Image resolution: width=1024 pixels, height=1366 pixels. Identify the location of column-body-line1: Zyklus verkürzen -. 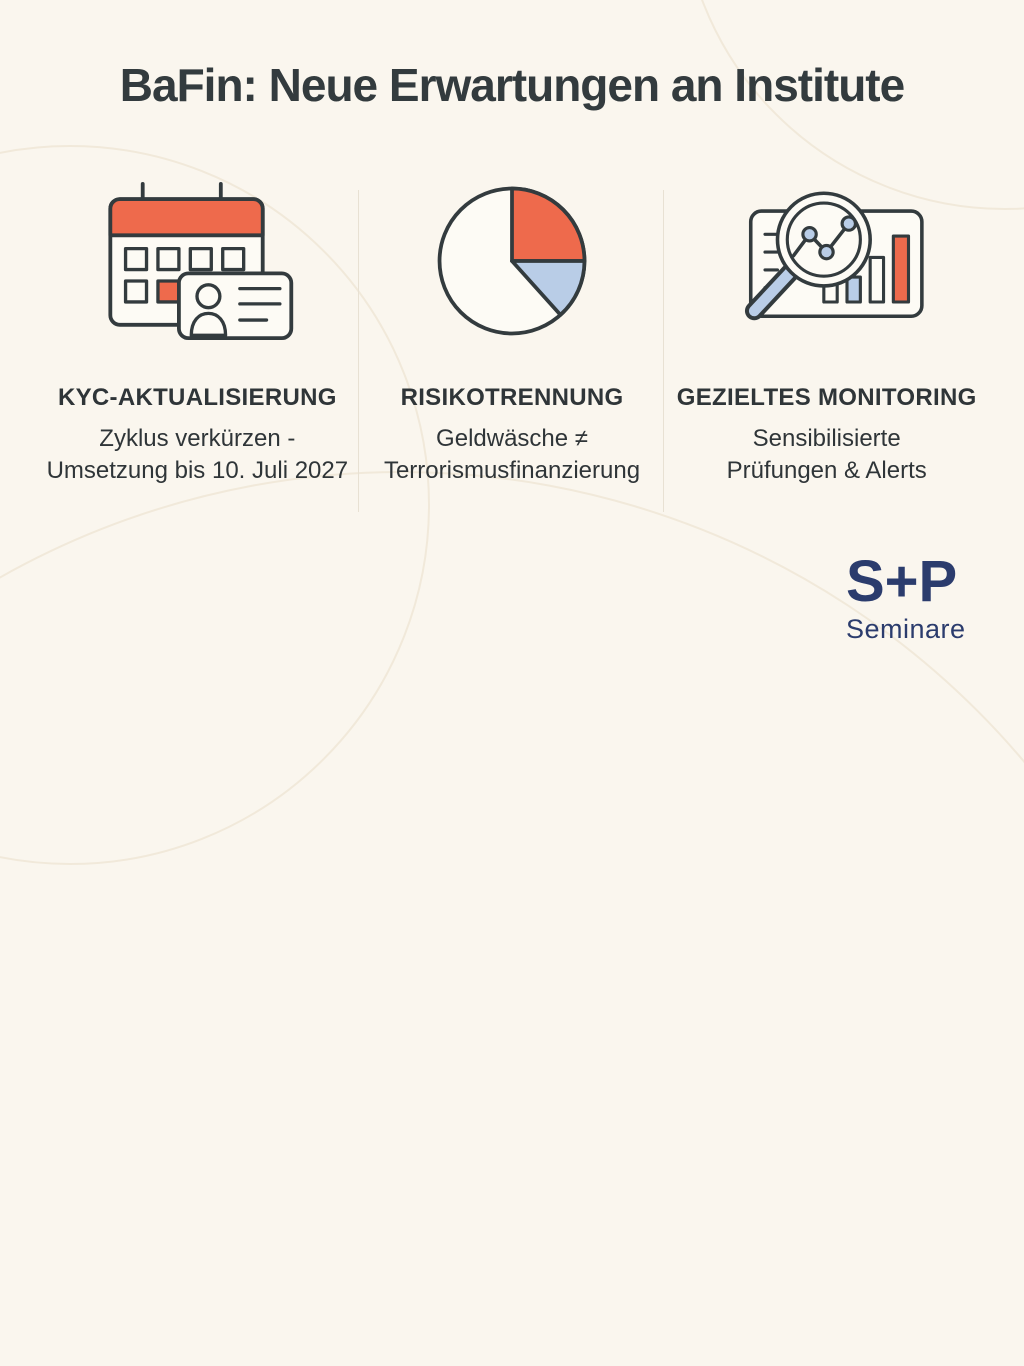
(197, 438).